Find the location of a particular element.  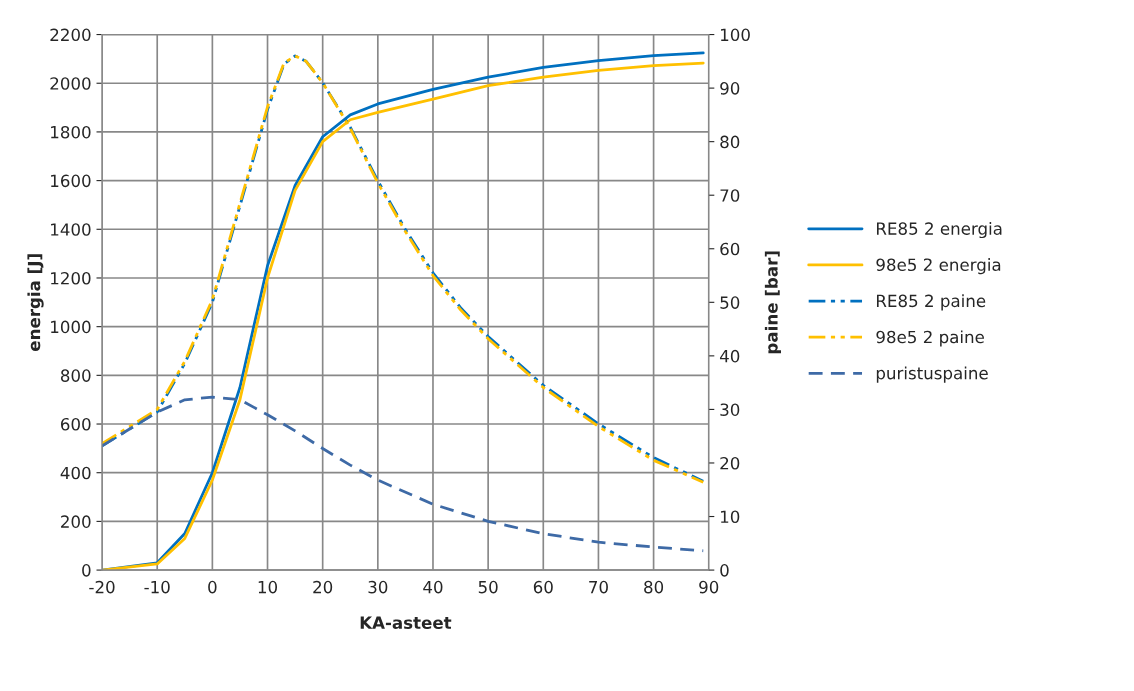

y2-tick-label: 0 is located at coordinates (724, 570).